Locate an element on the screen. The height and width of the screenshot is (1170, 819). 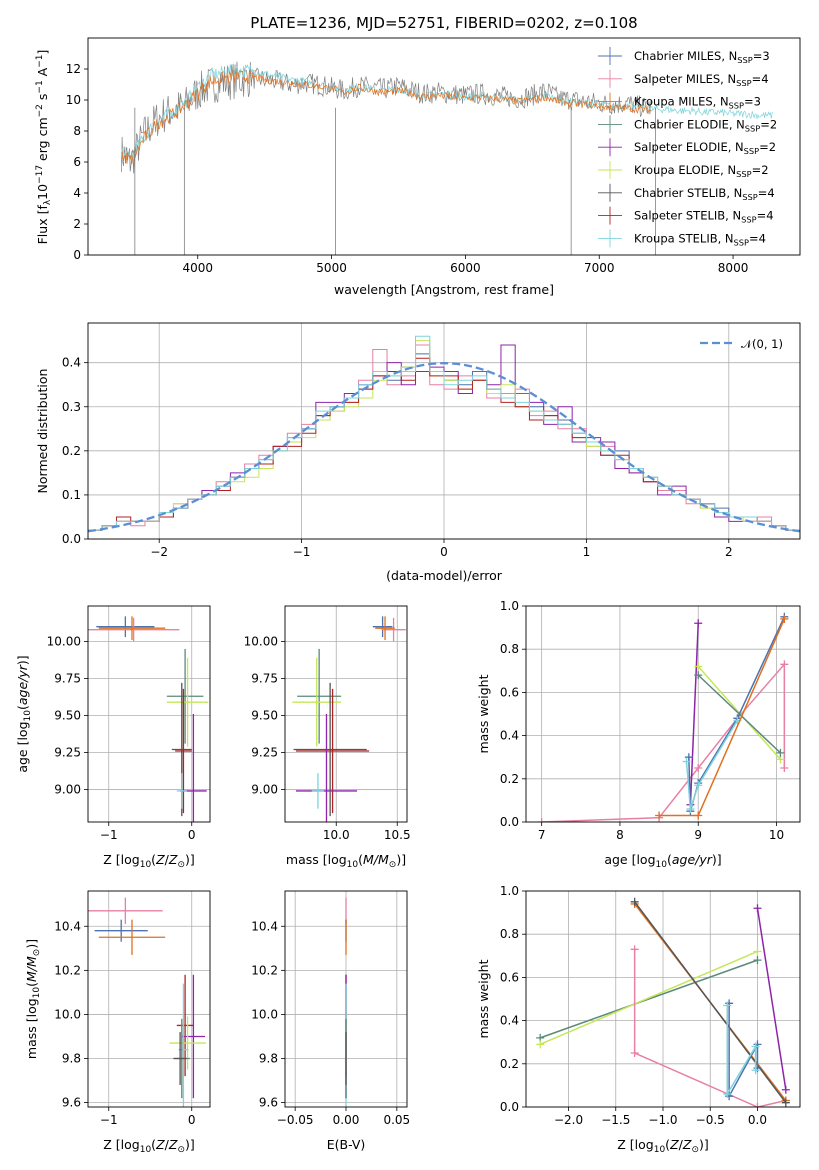
x-tick-label: 9 is located at coordinates (698, 835).